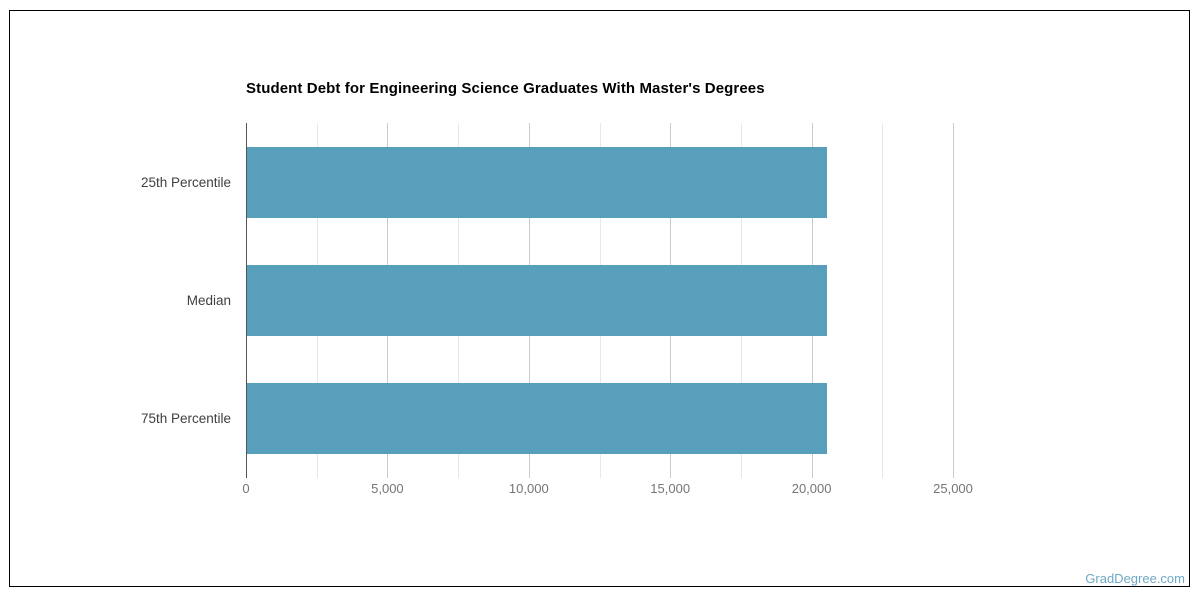 The width and height of the screenshot is (1200, 600). What do you see at coordinates (953, 488) in the screenshot?
I see `x-axis-tick-25000: 25,000` at bounding box center [953, 488].